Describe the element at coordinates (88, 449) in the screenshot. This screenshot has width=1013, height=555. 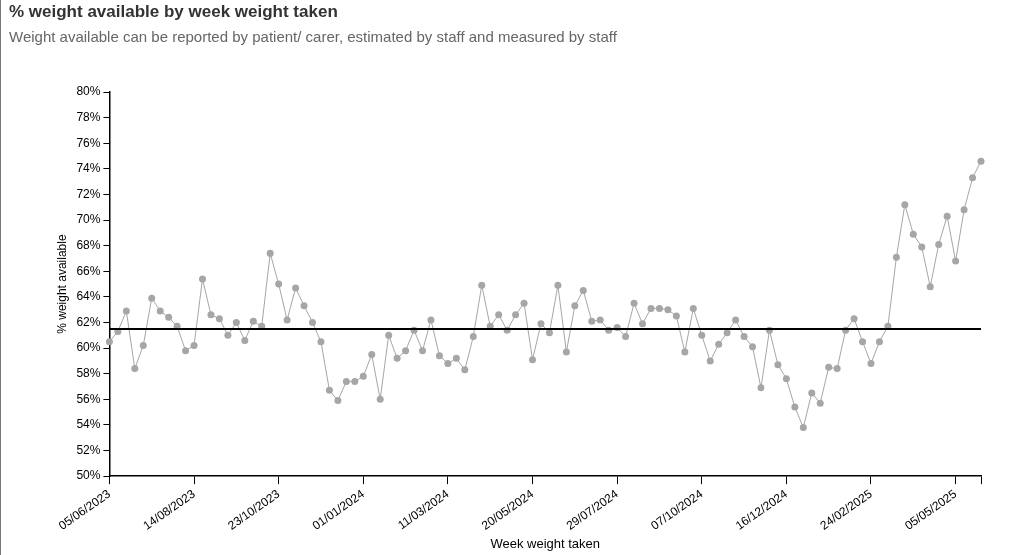
I see `y-tick-label: 52%` at that location.